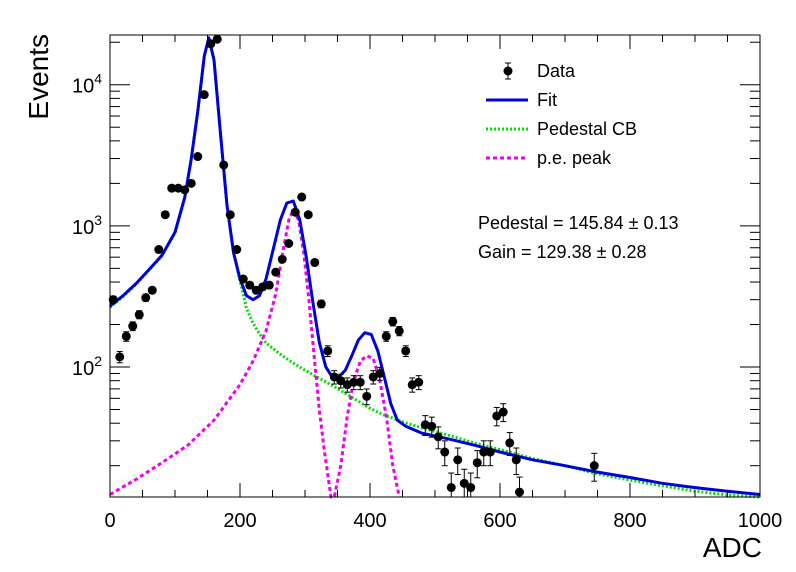  I want to click on x-tick-label: 1000, so click(760, 521).